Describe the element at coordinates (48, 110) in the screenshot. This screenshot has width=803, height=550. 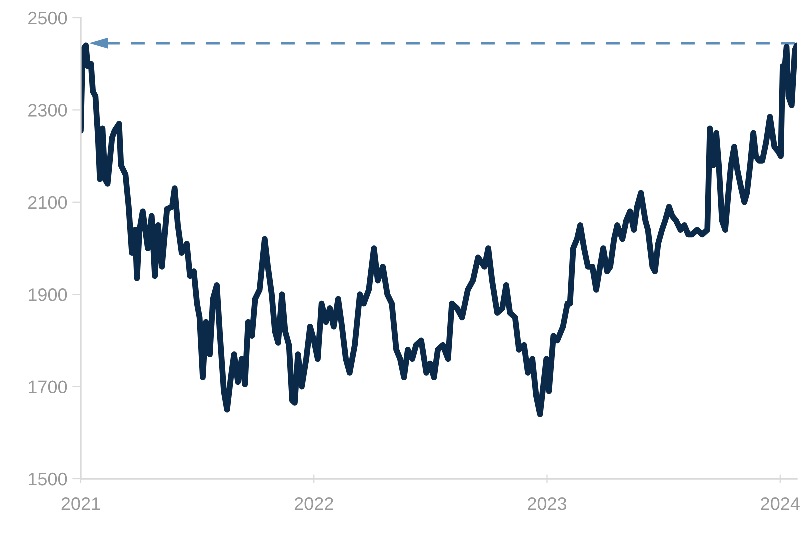
I see `y-tick-label: 2300` at that location.